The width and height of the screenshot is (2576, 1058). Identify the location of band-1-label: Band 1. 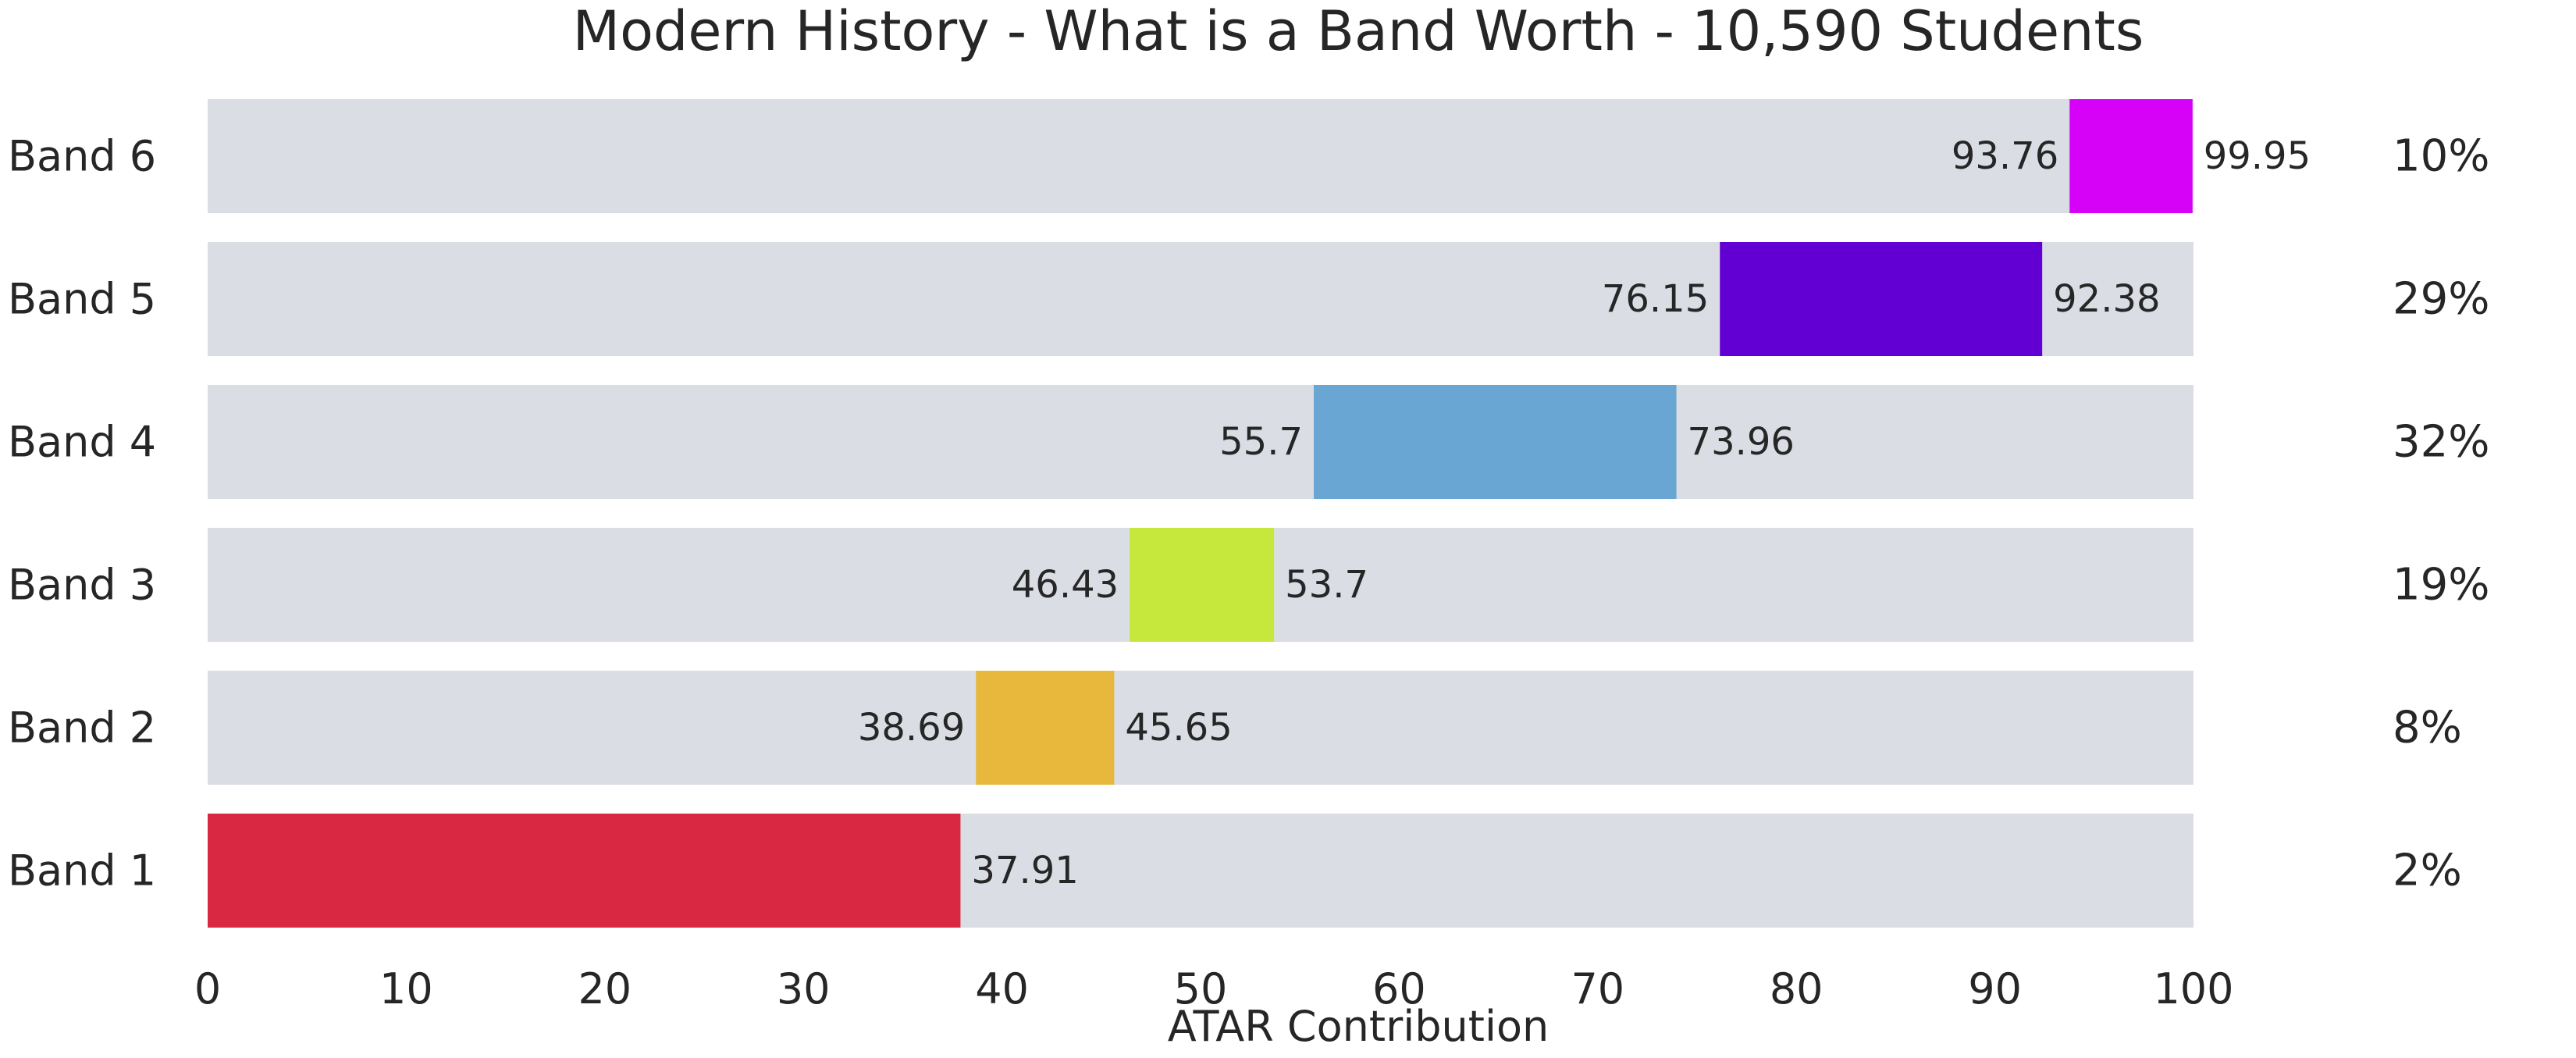
(82, 871).